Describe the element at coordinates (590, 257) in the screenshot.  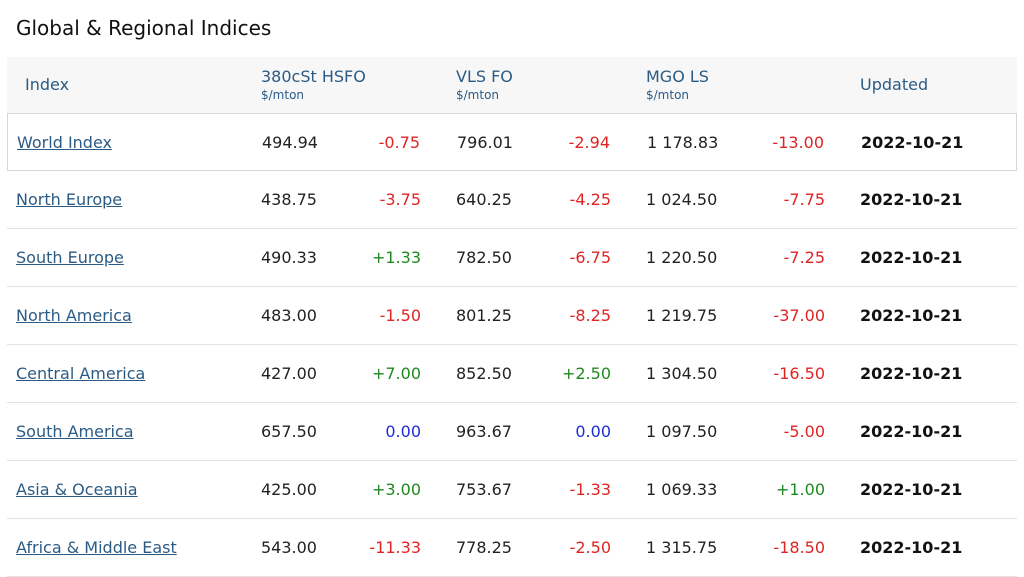
I see `vlsfo-change: -6.75` at that location.